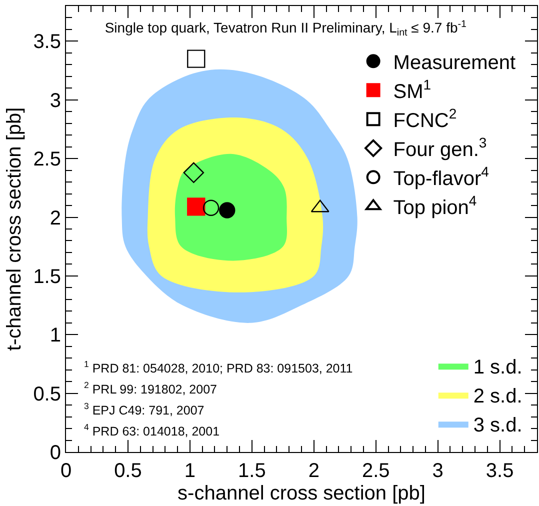 The width and height of the screenshot is (539, 506). What do you see at coordinates (55, 218) in the screenshot?
I see `y-tick-label: 2` at bounding box center [55, 218].